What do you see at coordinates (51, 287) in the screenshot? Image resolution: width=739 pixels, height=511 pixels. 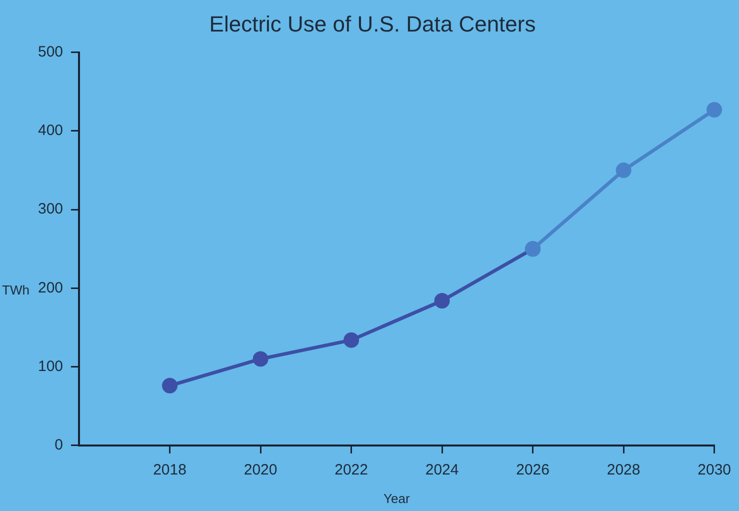 I see `y-tick-label: 200` at bounding box center [51, 287].